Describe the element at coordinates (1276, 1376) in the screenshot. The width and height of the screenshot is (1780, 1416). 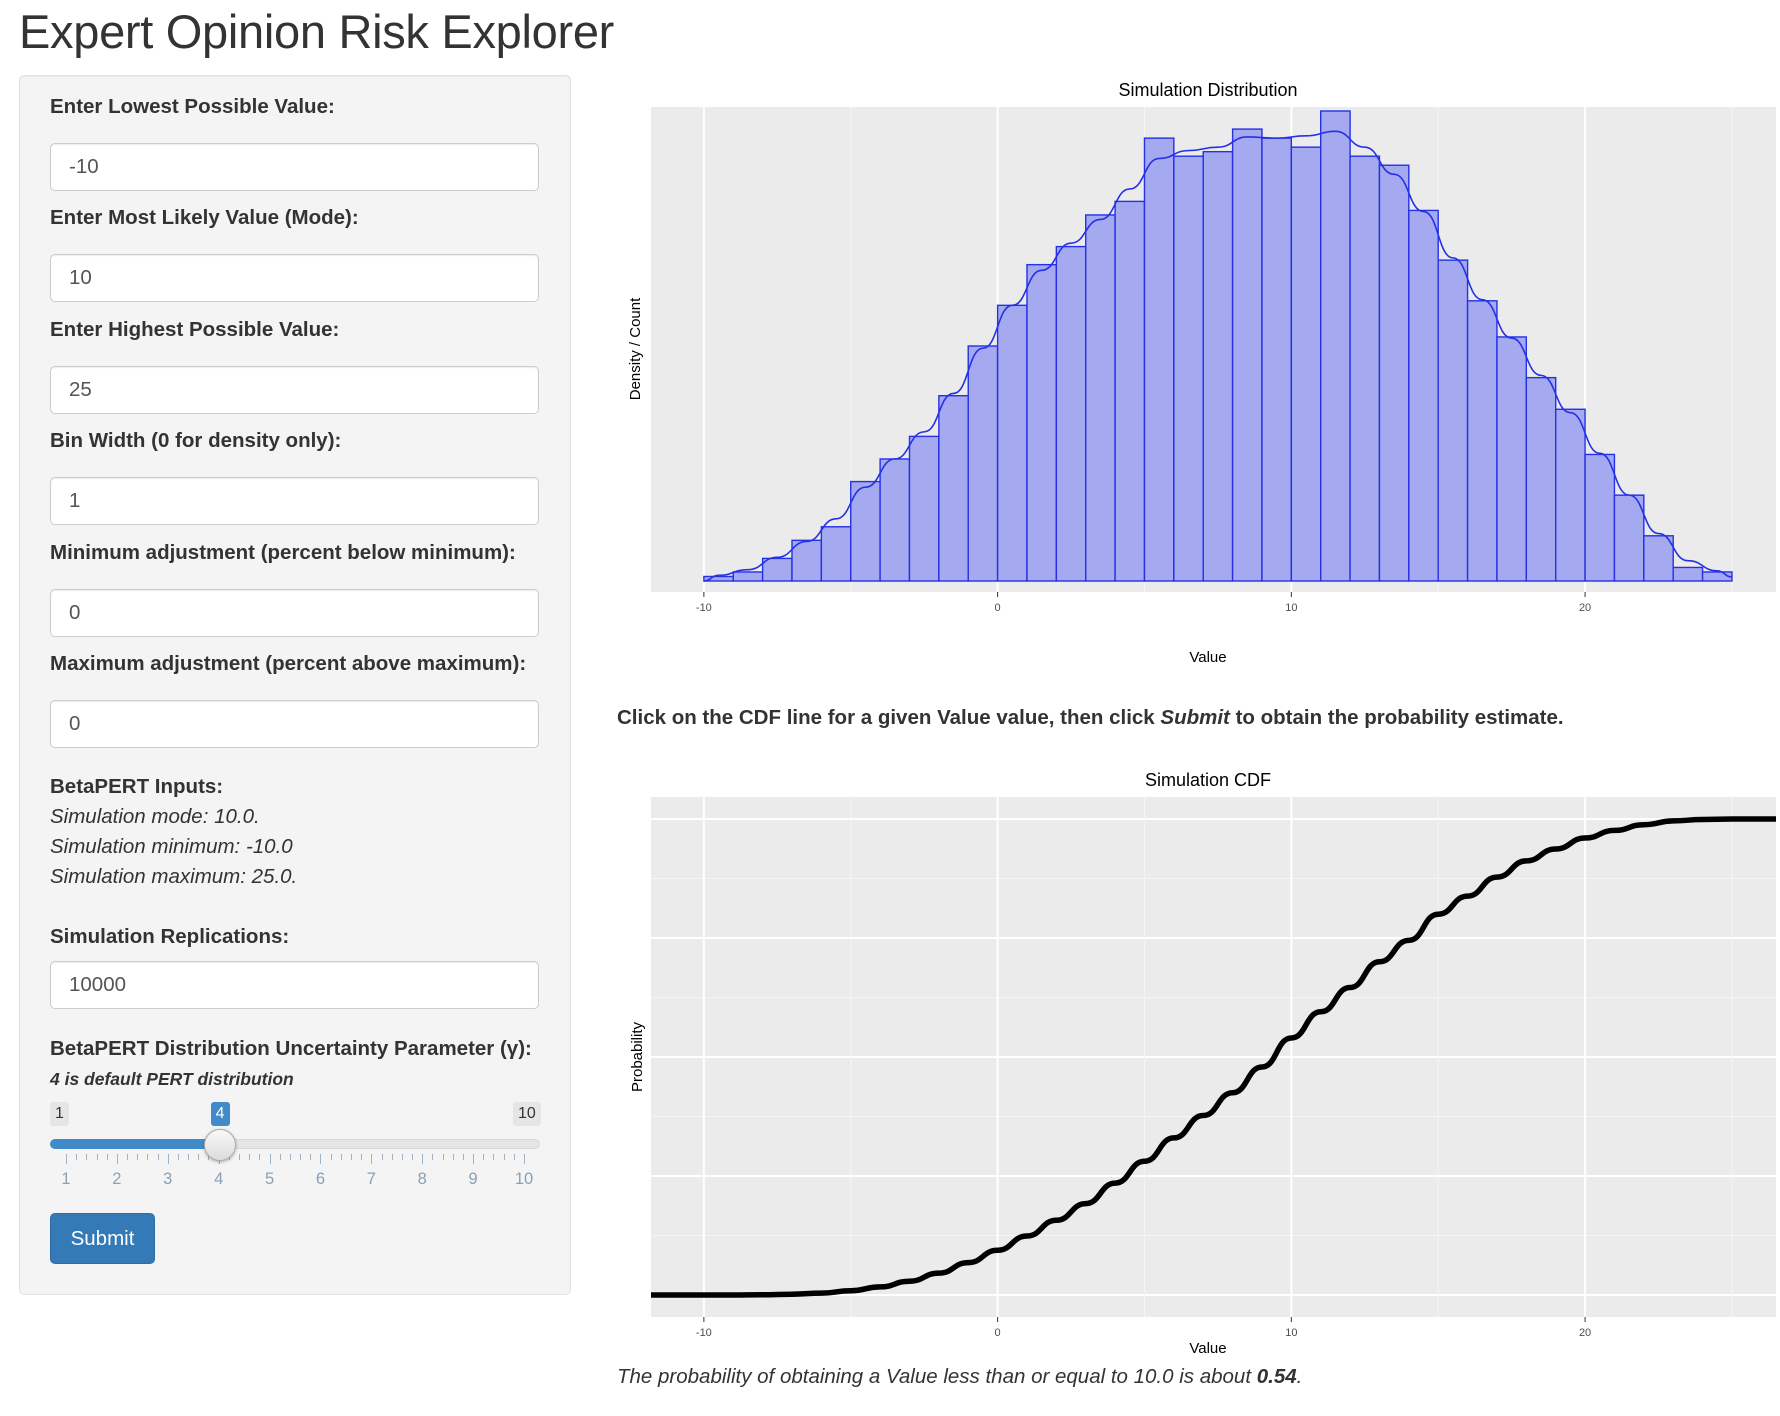
I see `result-value: 0.54` at that location.